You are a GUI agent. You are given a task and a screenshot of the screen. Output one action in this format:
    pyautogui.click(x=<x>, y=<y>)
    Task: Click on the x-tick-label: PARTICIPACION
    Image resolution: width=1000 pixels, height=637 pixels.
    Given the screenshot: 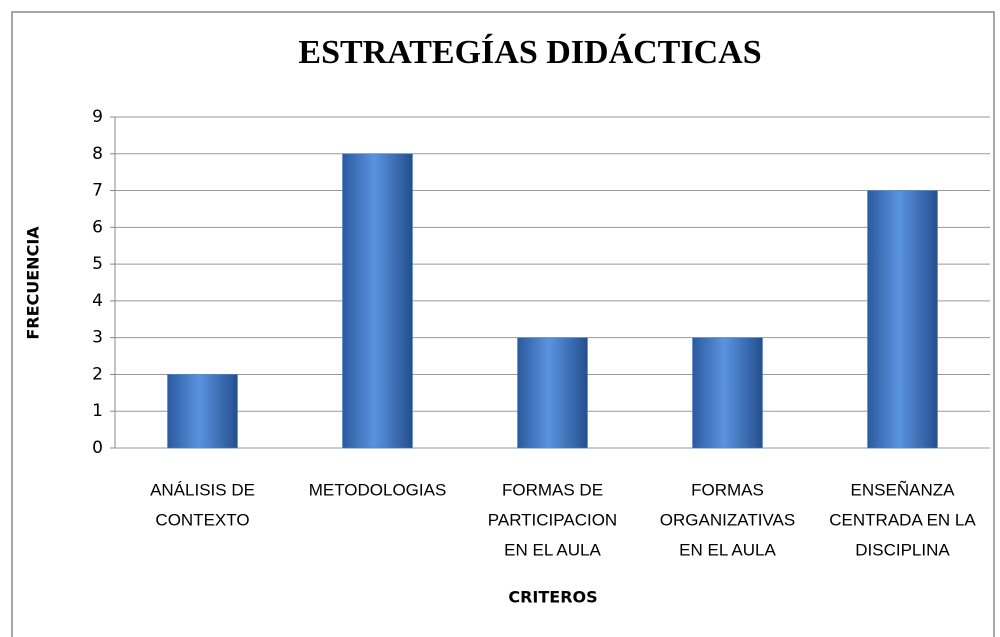 What is the action you would take?
    pyautogui.click(x=552, y=519)
    